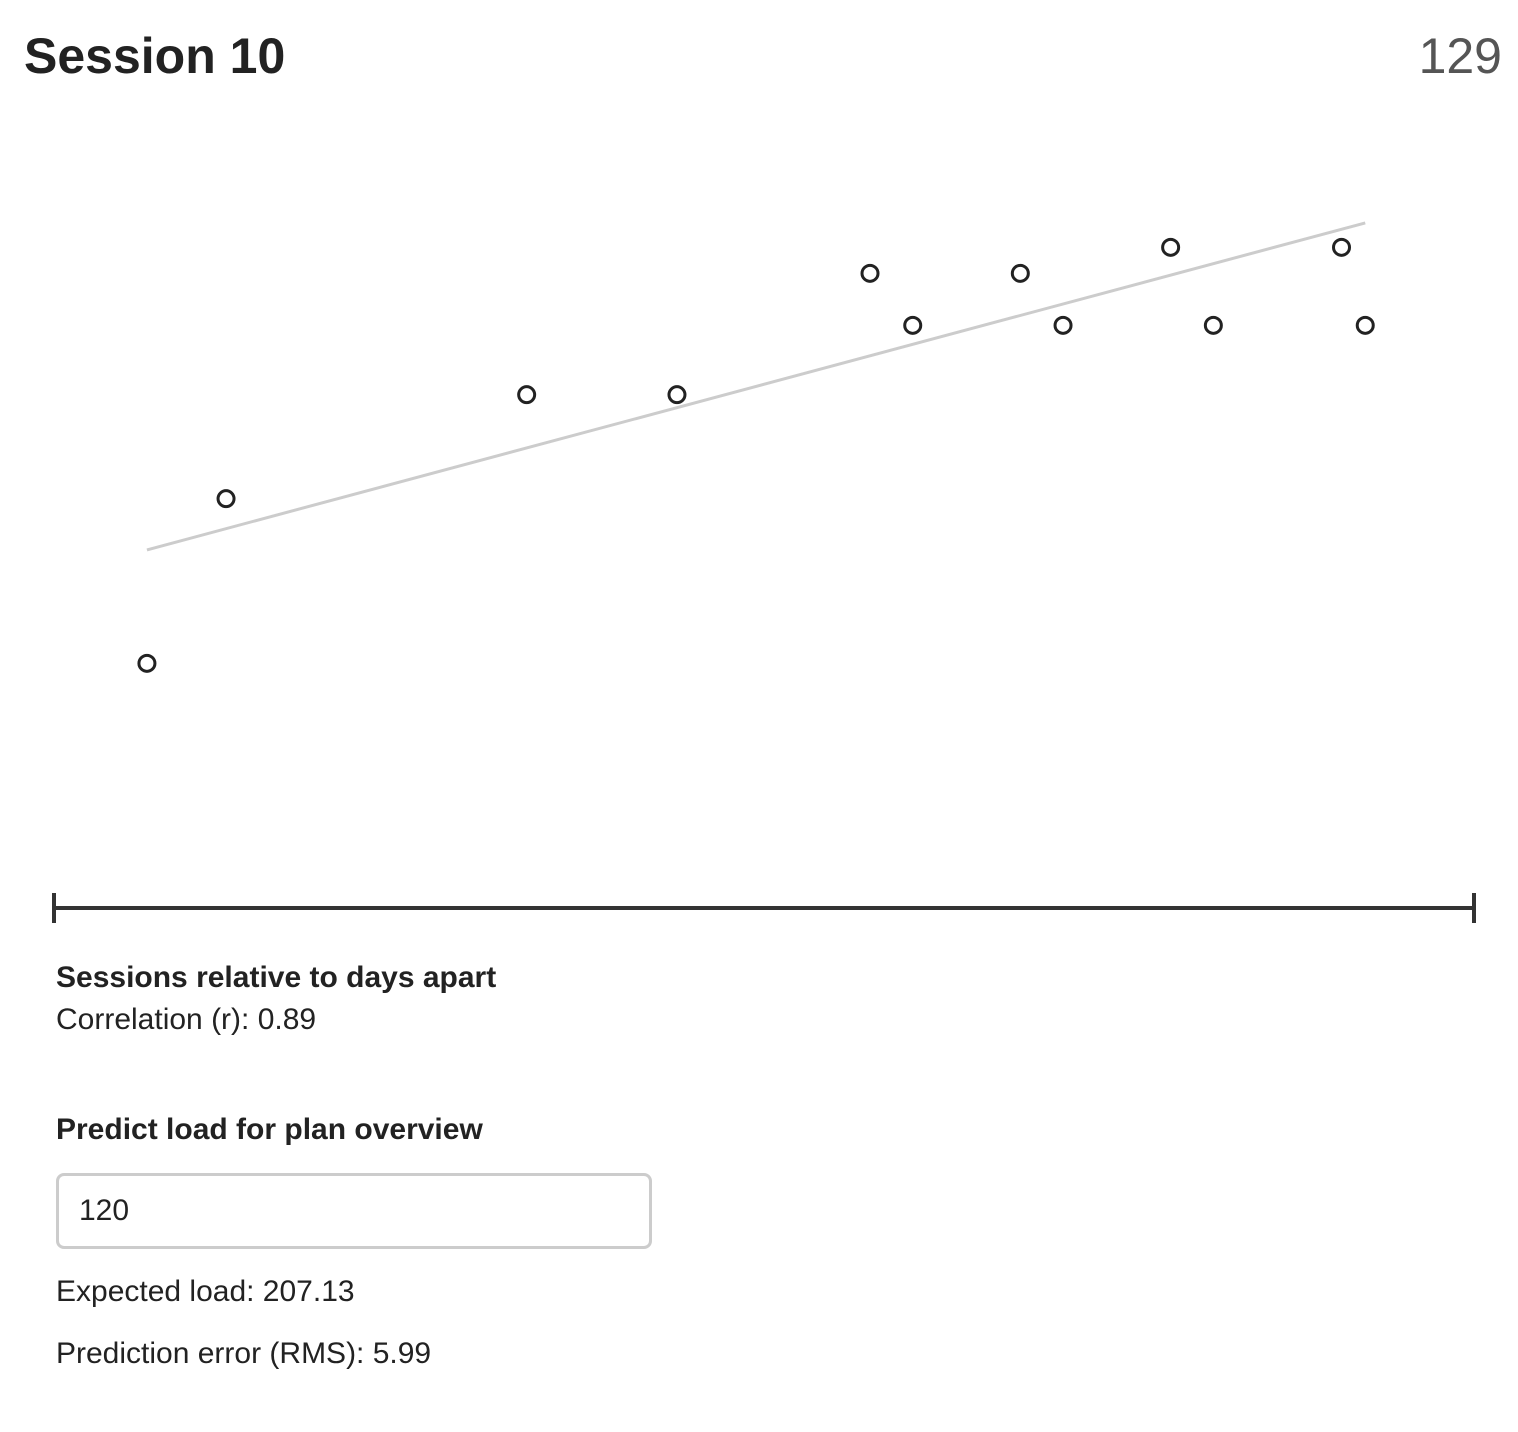 This screenshot has width=1518, height=1432. What do you see at coordinates (205, 1291) in the screenshot?
I see `expected-load-text: Expected load: 207.13` at bounding box center [205, 1291].